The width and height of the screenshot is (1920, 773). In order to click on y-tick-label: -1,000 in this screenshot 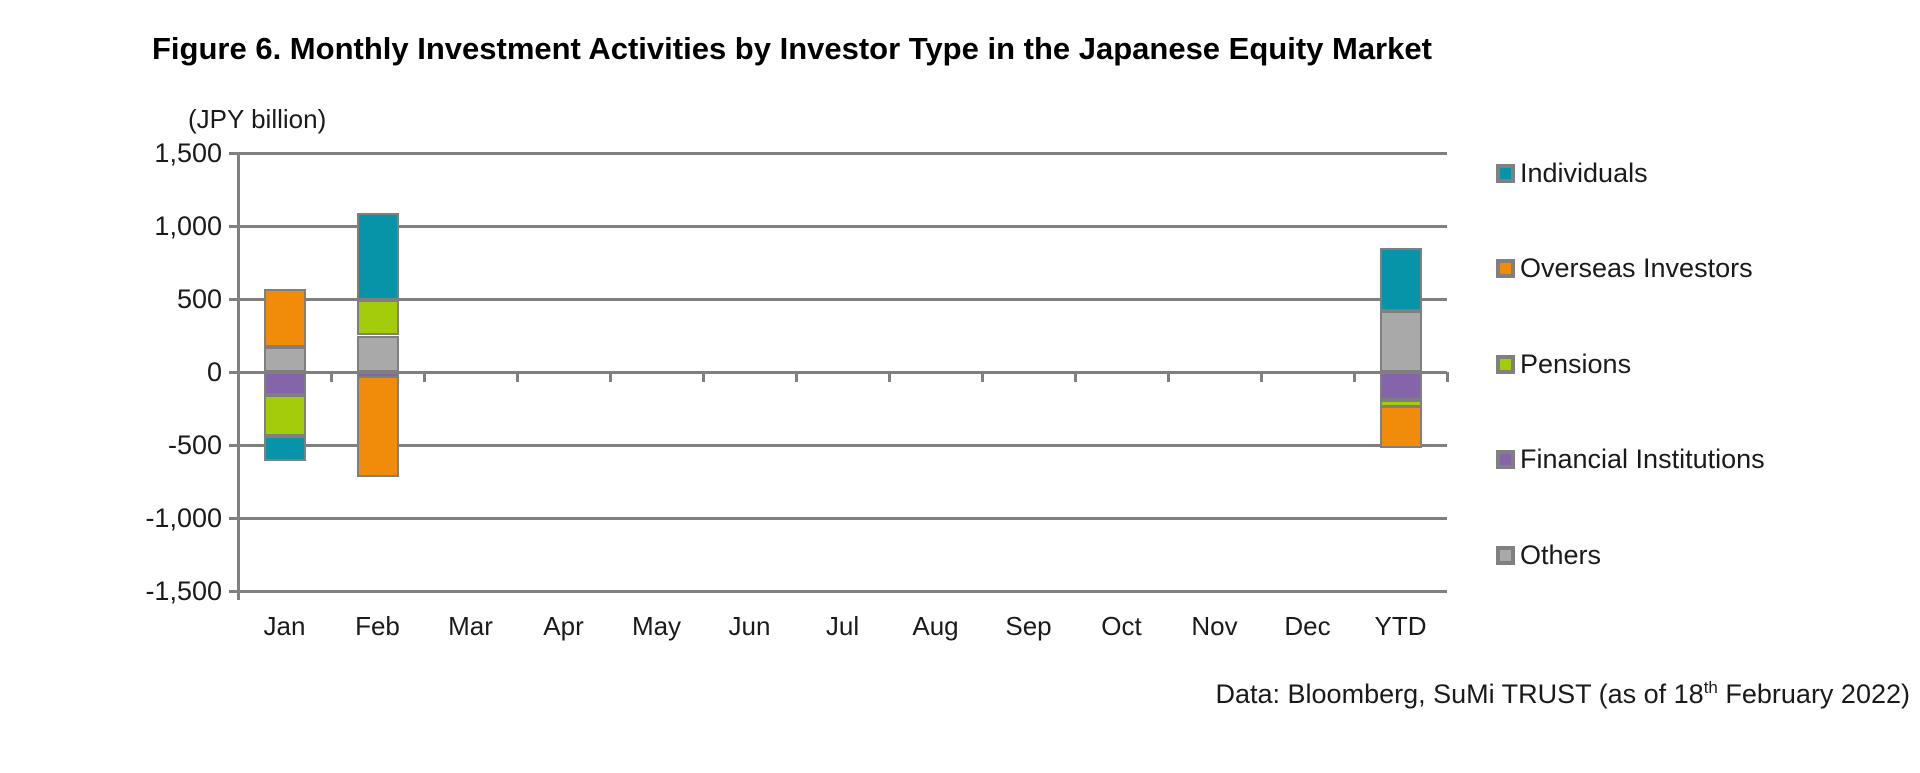, I will do `click(183, 518)`.